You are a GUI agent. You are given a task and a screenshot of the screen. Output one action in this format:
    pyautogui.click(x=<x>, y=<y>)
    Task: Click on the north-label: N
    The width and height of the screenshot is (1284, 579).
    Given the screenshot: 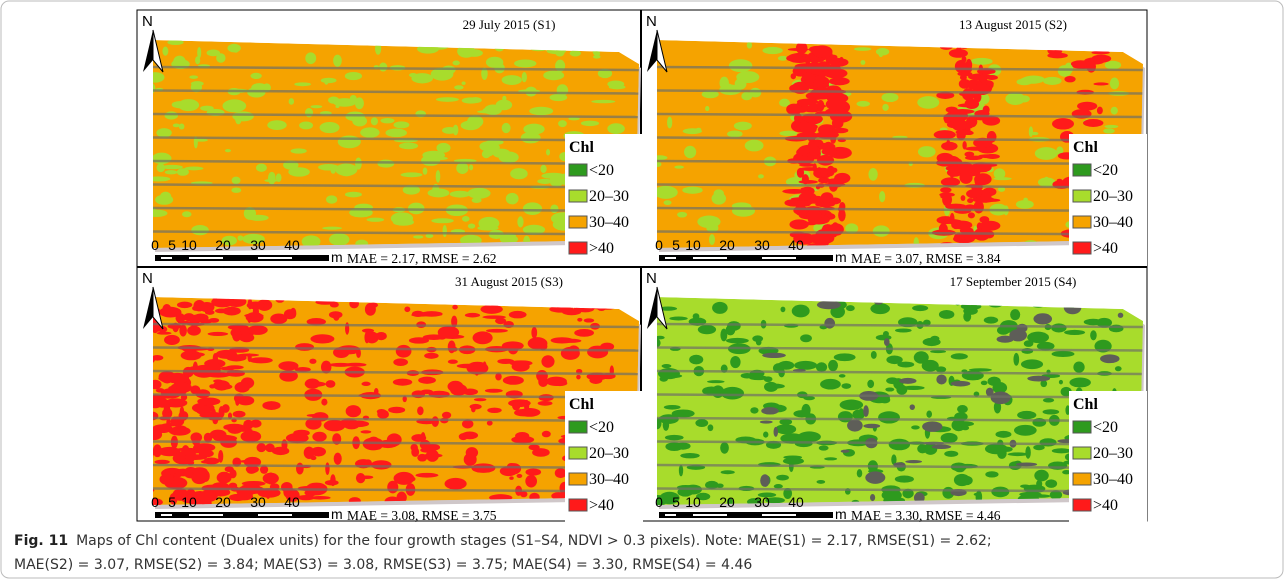 What is the action you would take?
    pyautogui.click(x=651, y=21)
    